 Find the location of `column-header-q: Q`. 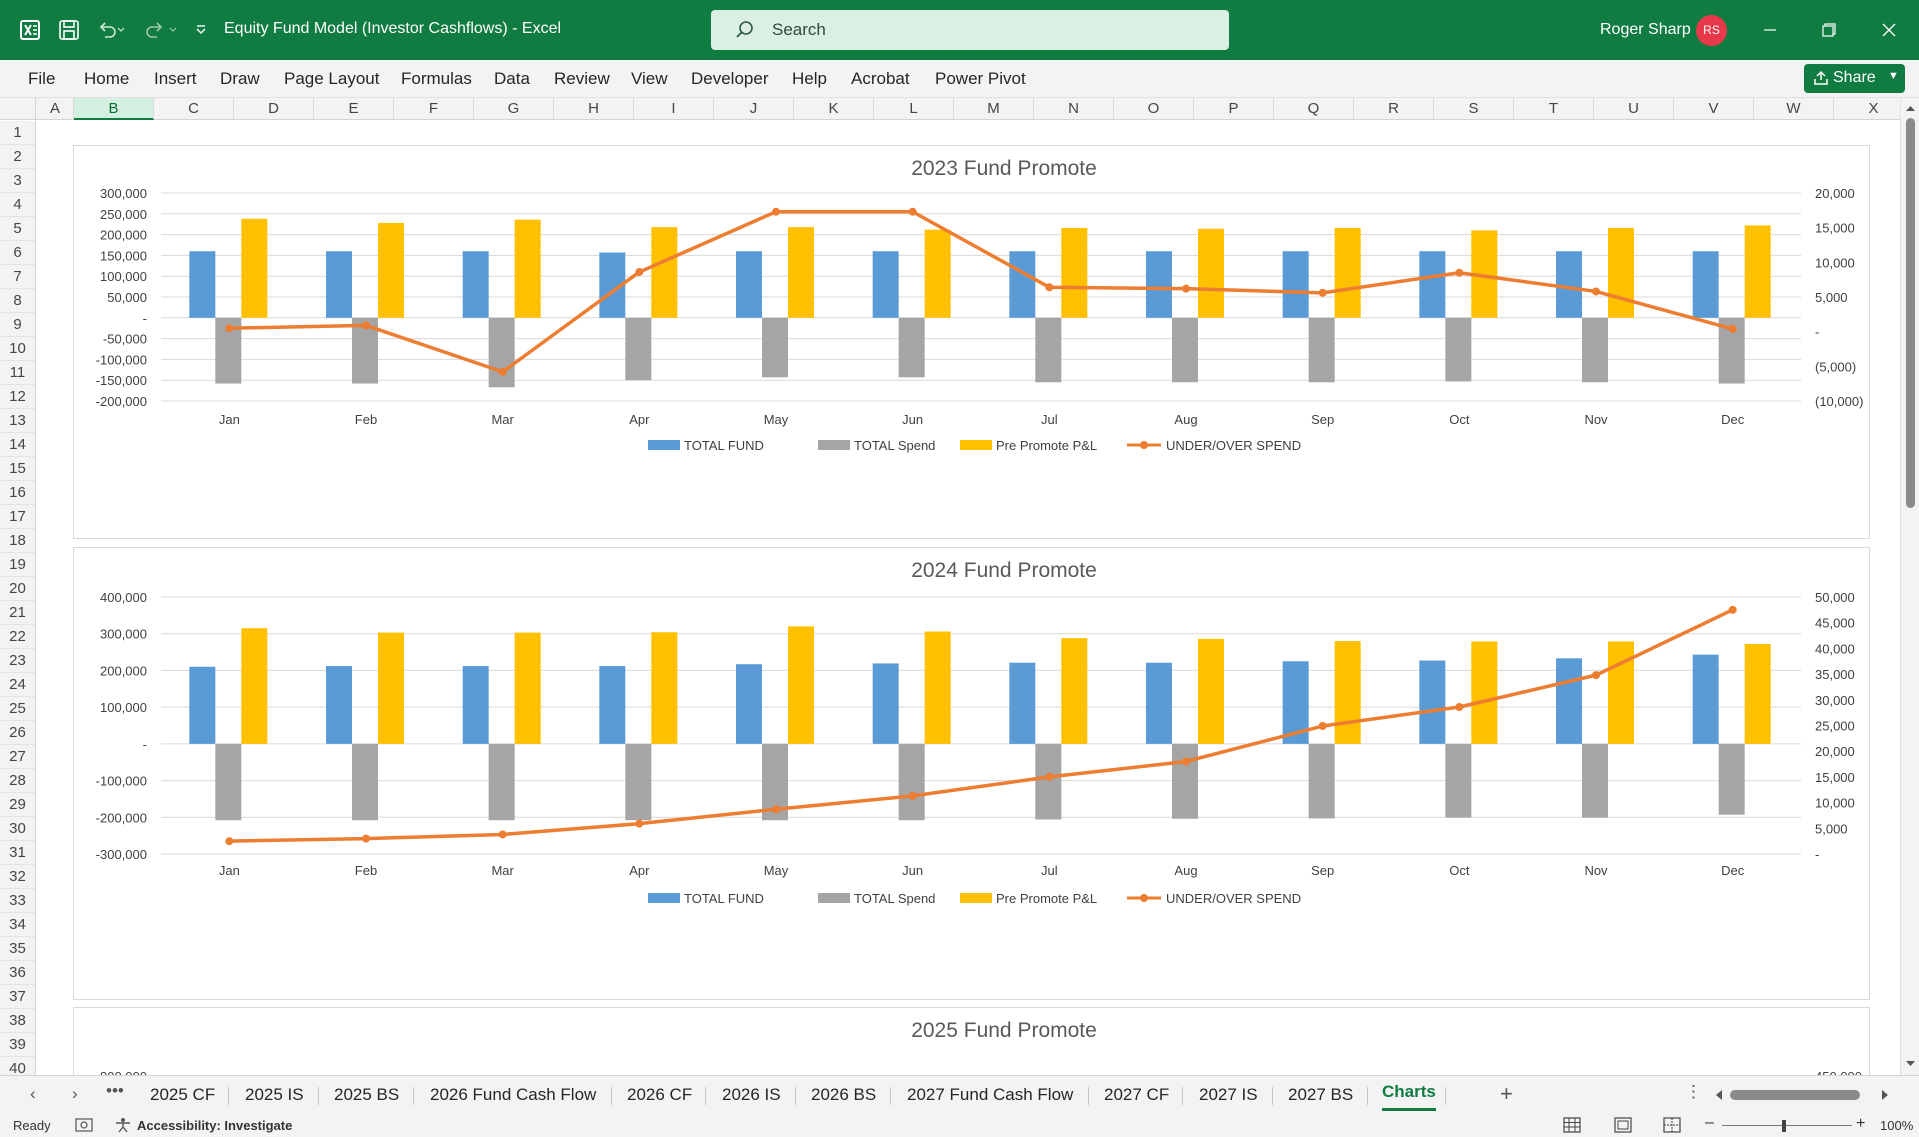

column-header-q: Q is located at coordinates (1314, 109).